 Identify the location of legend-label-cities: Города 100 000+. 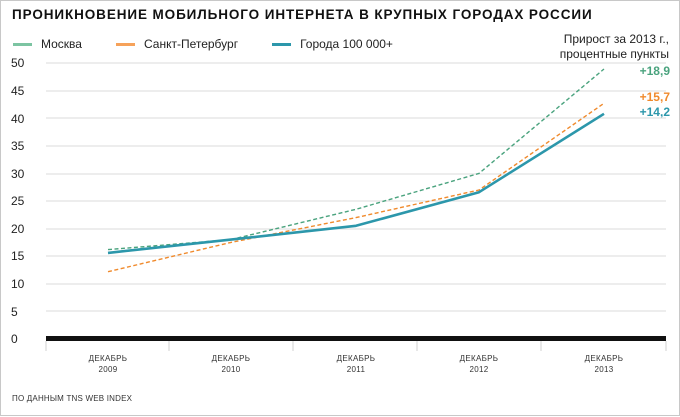
(346, 44).